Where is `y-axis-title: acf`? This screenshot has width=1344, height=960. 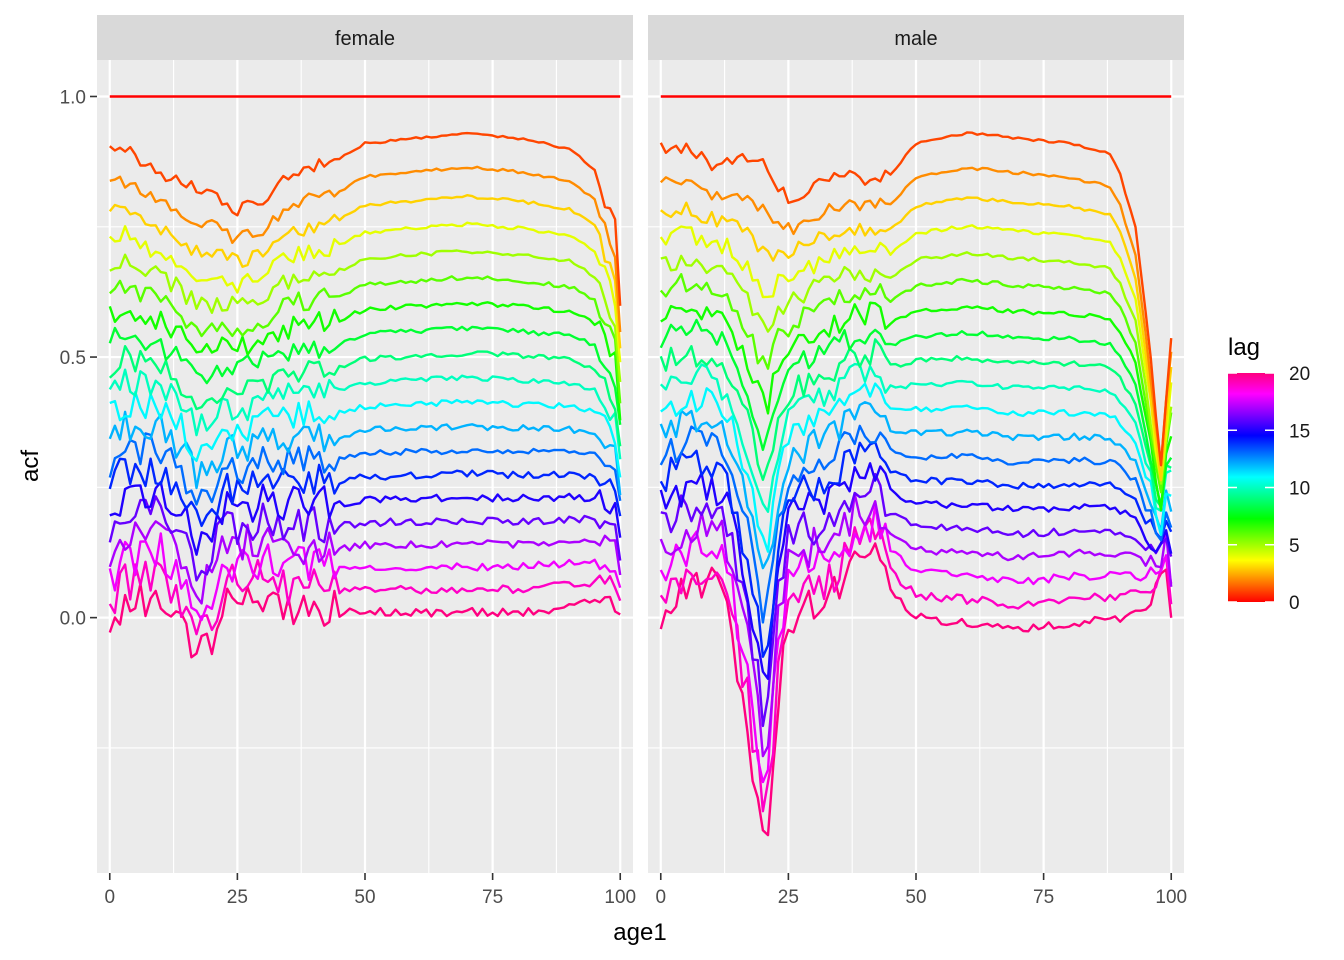 y-axis-title: acf is located at coordinates (30, 466).